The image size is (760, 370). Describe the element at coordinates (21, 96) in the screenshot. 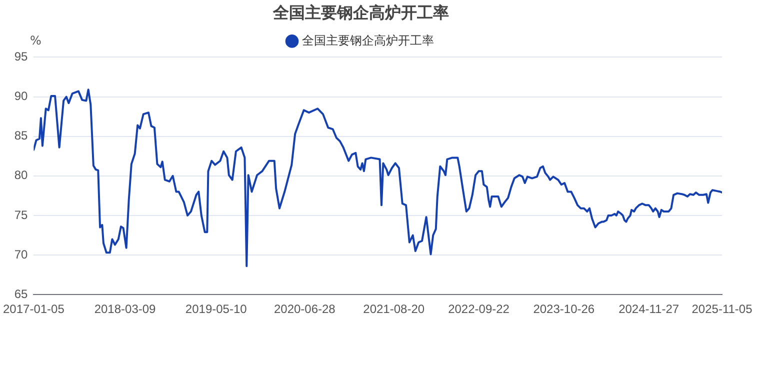

I see `y-tick-label: 90` at that location.